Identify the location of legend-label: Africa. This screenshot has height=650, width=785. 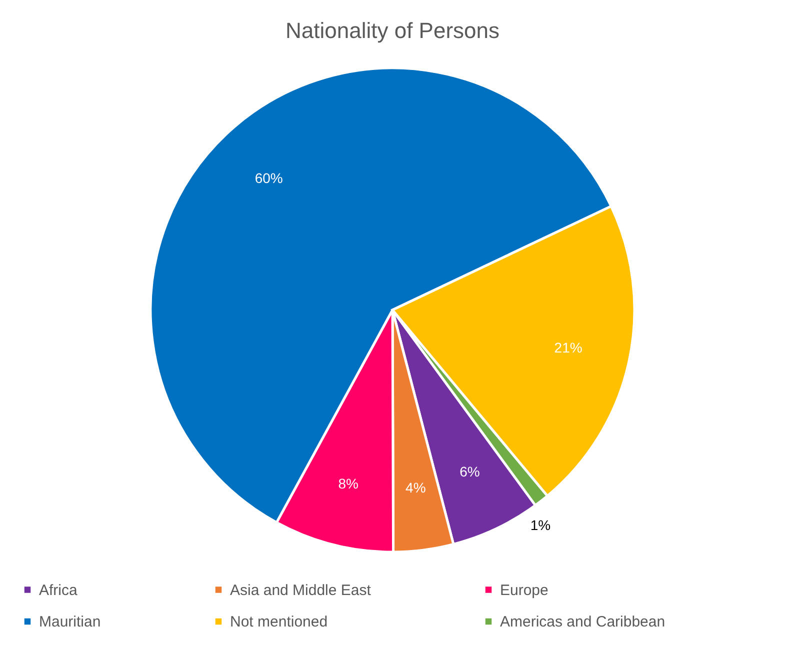
(58, 590).